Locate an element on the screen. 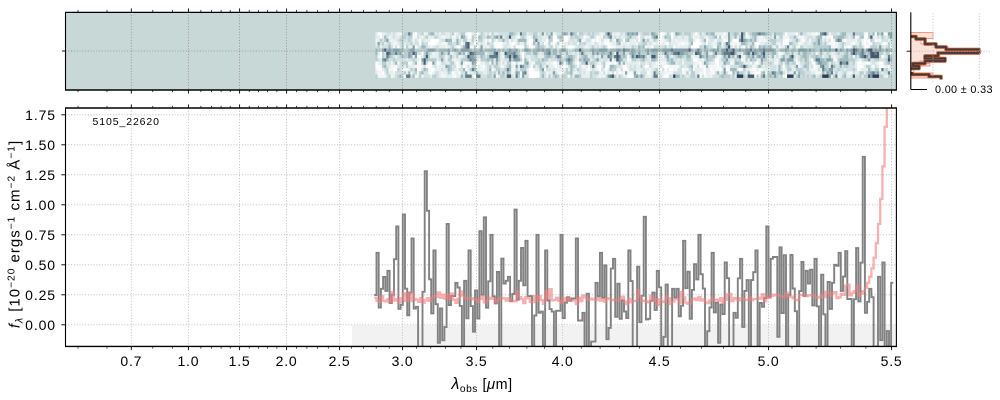 This screenshot has width=1000, height=400. svg-text: 0.7 is located at coordinates (131, 361).